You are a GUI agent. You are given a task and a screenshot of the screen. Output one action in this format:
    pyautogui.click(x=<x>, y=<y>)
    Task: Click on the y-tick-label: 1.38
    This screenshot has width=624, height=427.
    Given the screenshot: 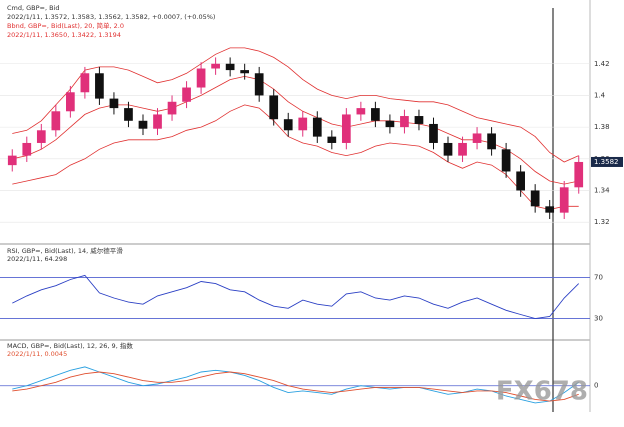 What is the action you would take?
    pyautogui.click(x=602, y=127)
    